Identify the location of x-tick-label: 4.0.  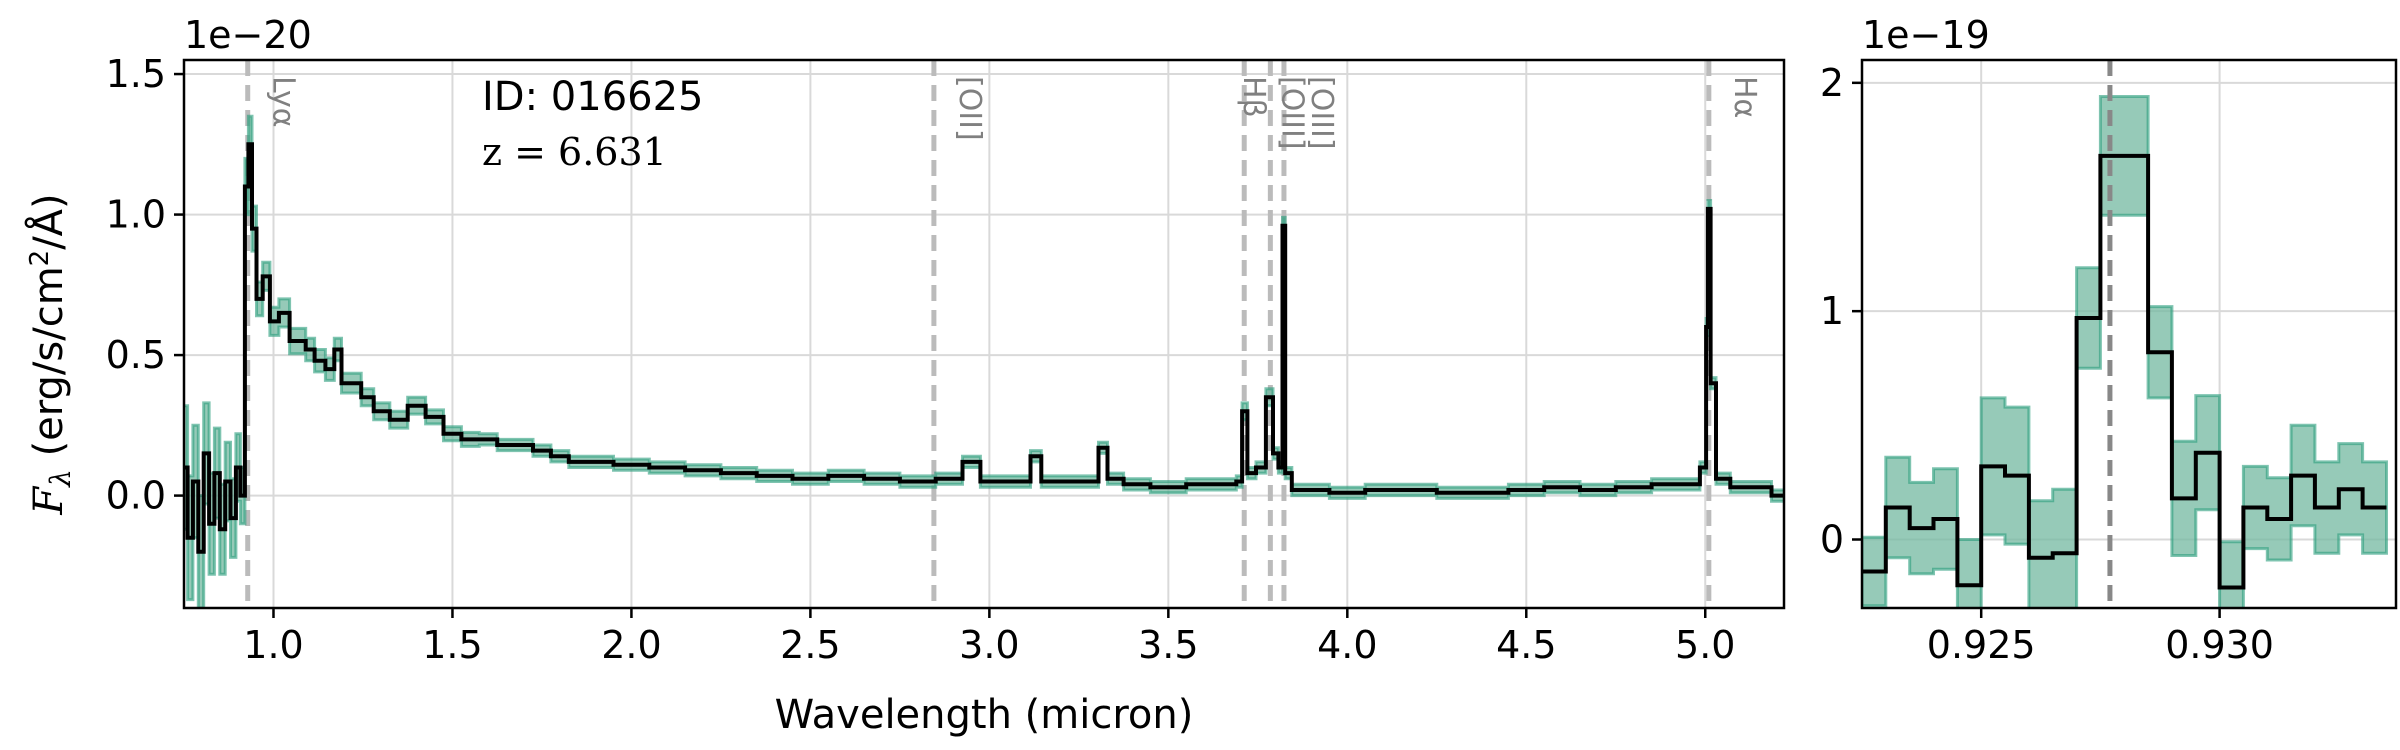
(1347, 645).